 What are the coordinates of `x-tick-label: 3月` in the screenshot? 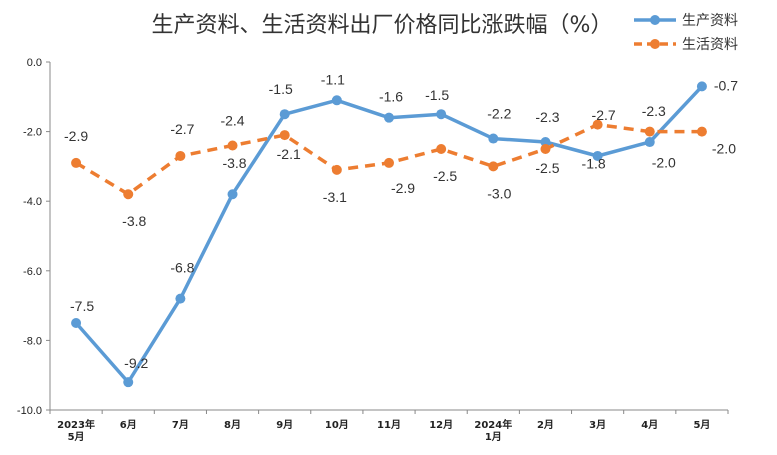 It's located at (597, 425).